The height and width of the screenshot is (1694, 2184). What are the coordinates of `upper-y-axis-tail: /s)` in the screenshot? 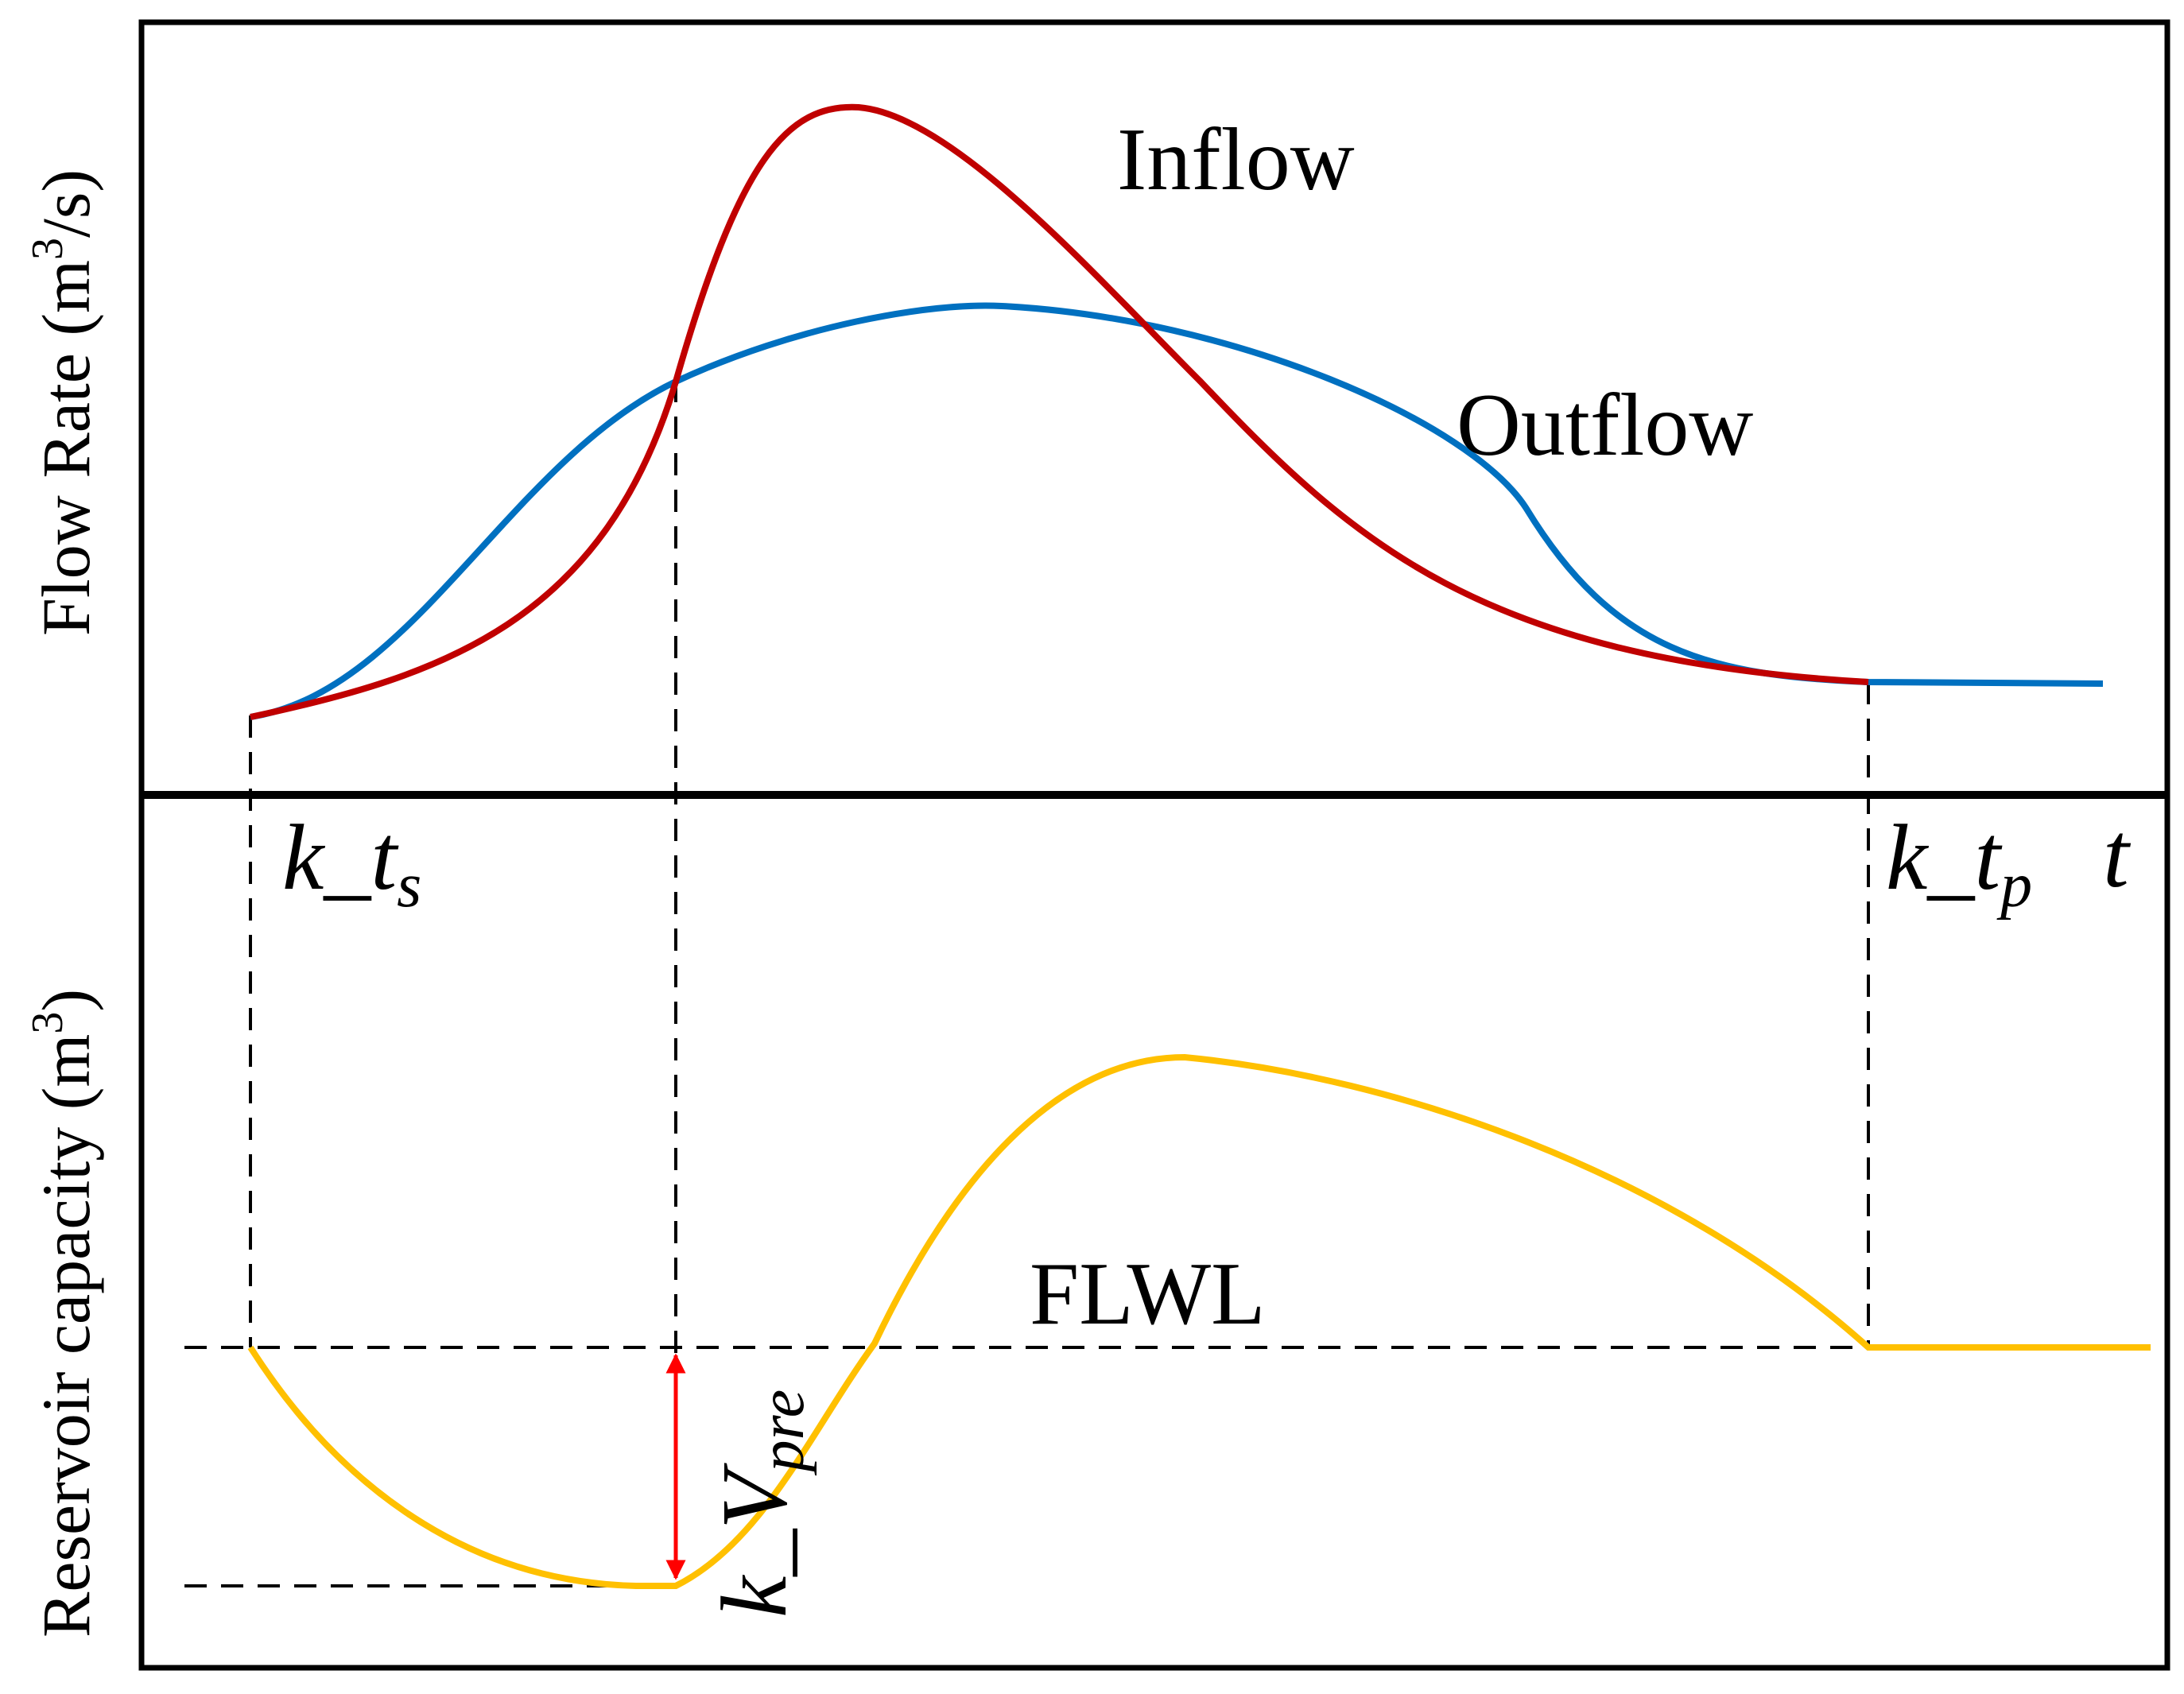 It's located at (66, 203).